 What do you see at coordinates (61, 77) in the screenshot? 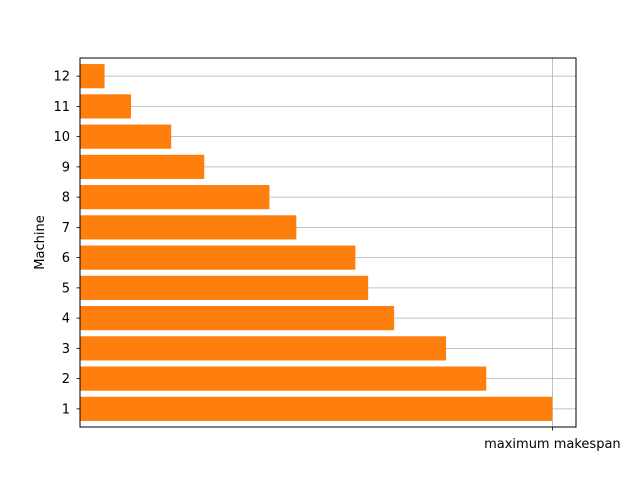
I see `y-tick-label: 12` at bounding box center [61, 77].